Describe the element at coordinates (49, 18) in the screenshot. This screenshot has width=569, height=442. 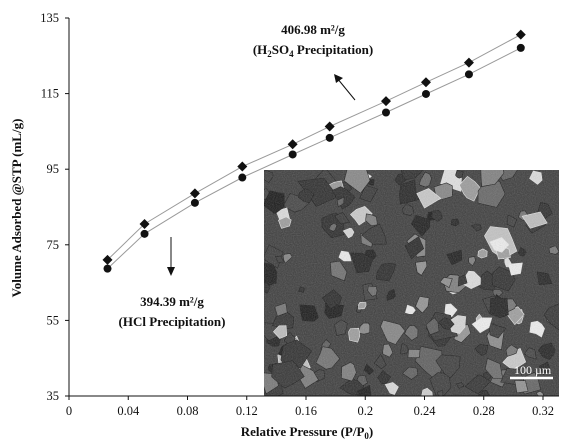
I see `y-tick-label: 135` at that location.